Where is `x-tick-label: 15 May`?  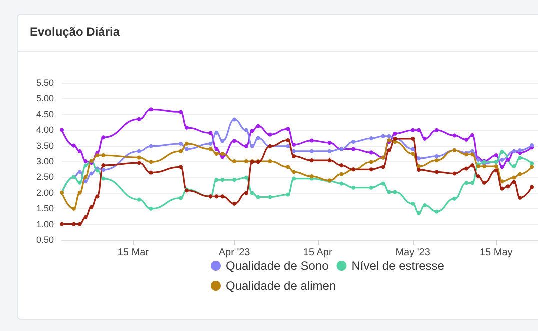 x-tick-label: 15 May is located at coordinates (496, 253).